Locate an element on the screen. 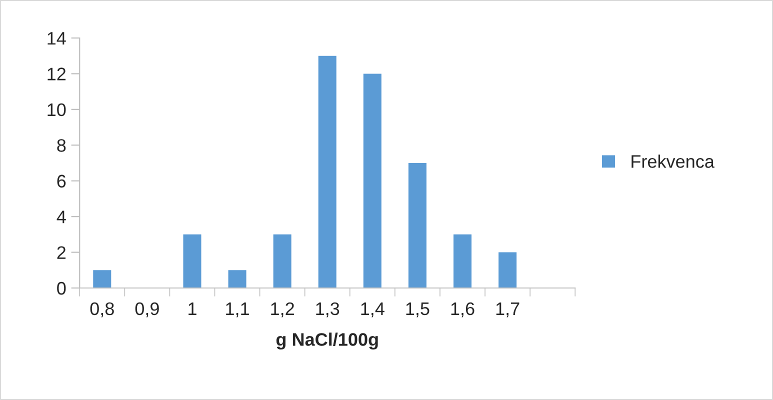  x-tick-label: 1,7 is located at coordinates (508, 310).